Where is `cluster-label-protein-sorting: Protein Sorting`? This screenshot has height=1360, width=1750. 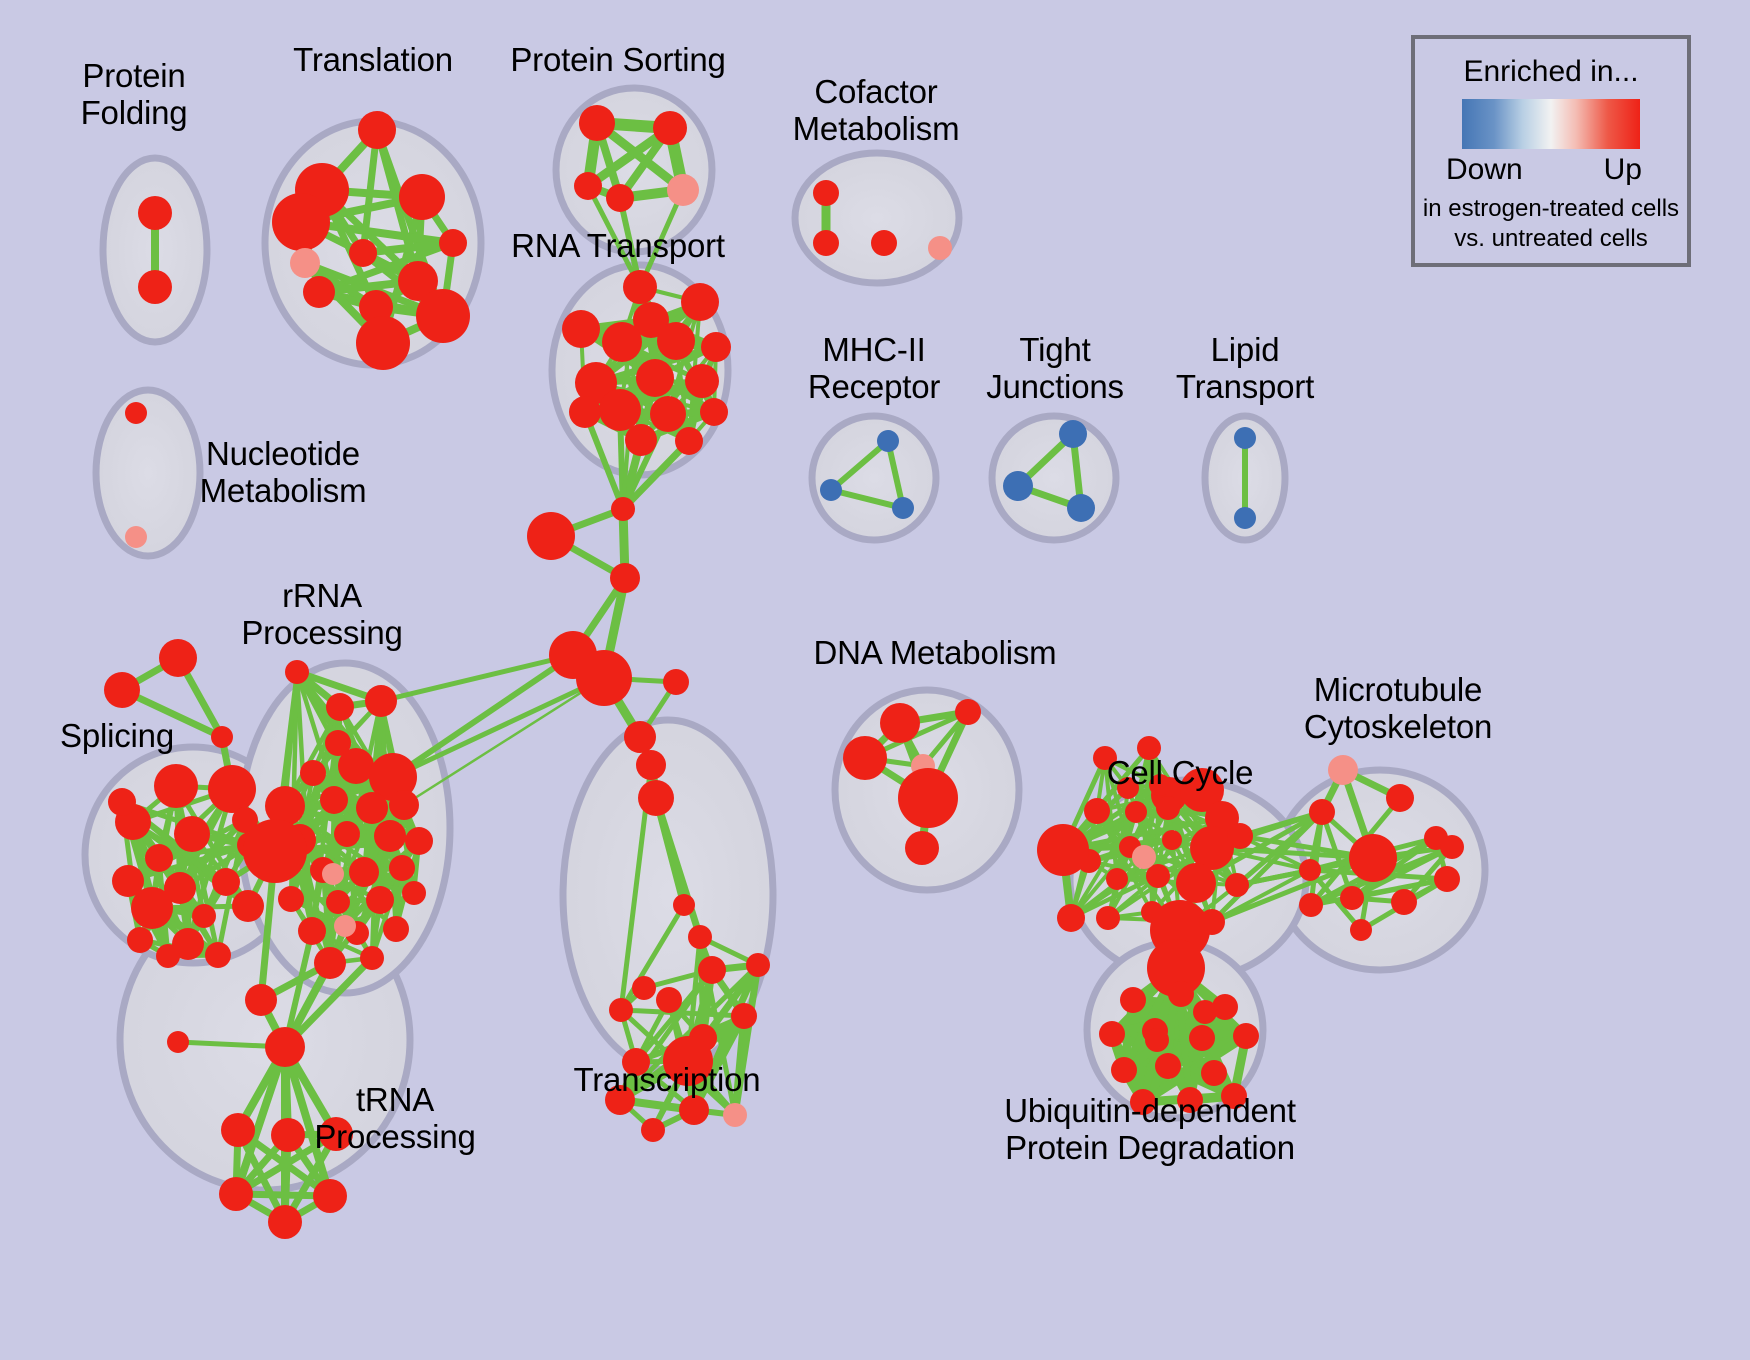 cluster-label-protein-sorting: Protein Sorting is located at coordinates (618, 59).